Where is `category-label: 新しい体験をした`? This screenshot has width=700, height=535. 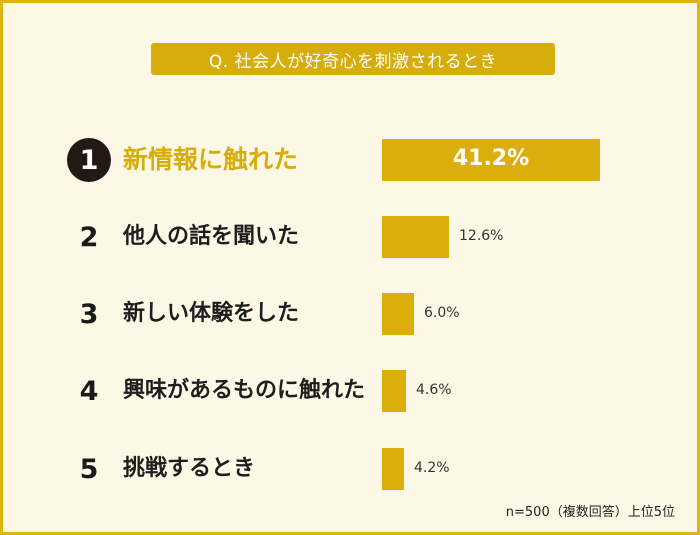
category-label: 新しい体験をした is located at coordinates (211, 313).